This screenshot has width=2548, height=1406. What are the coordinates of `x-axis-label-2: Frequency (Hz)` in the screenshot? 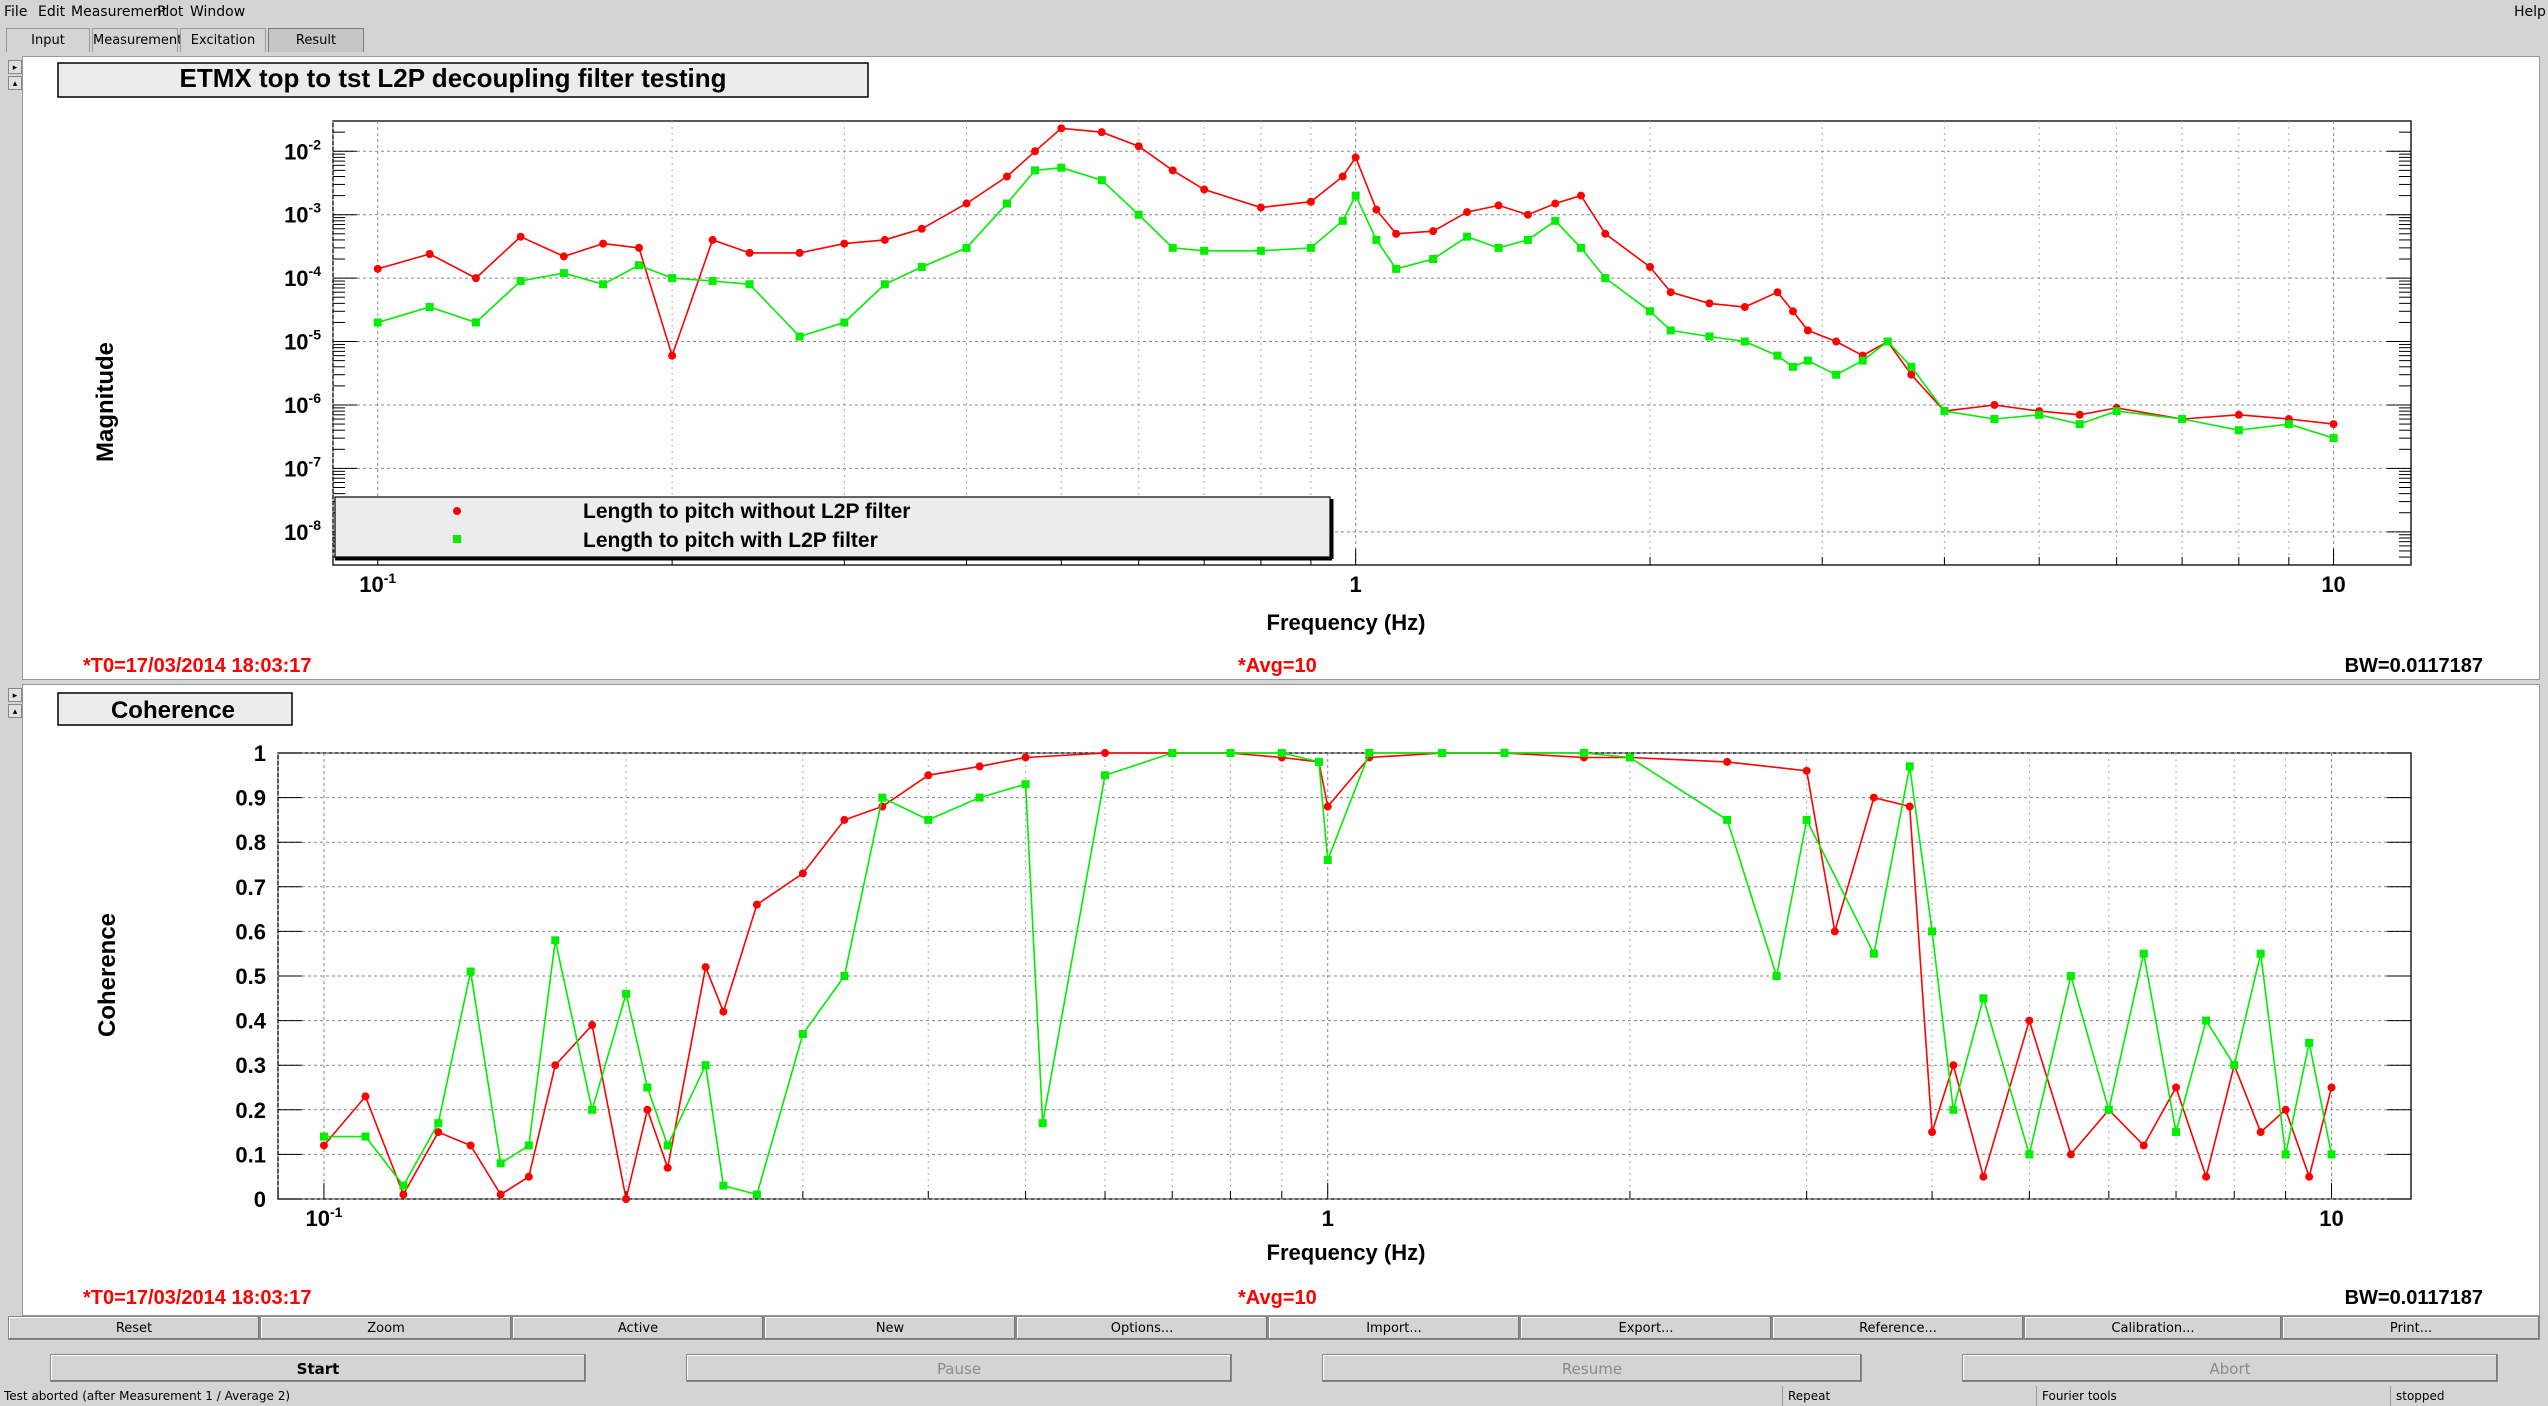 It's located at (1346, 1252).